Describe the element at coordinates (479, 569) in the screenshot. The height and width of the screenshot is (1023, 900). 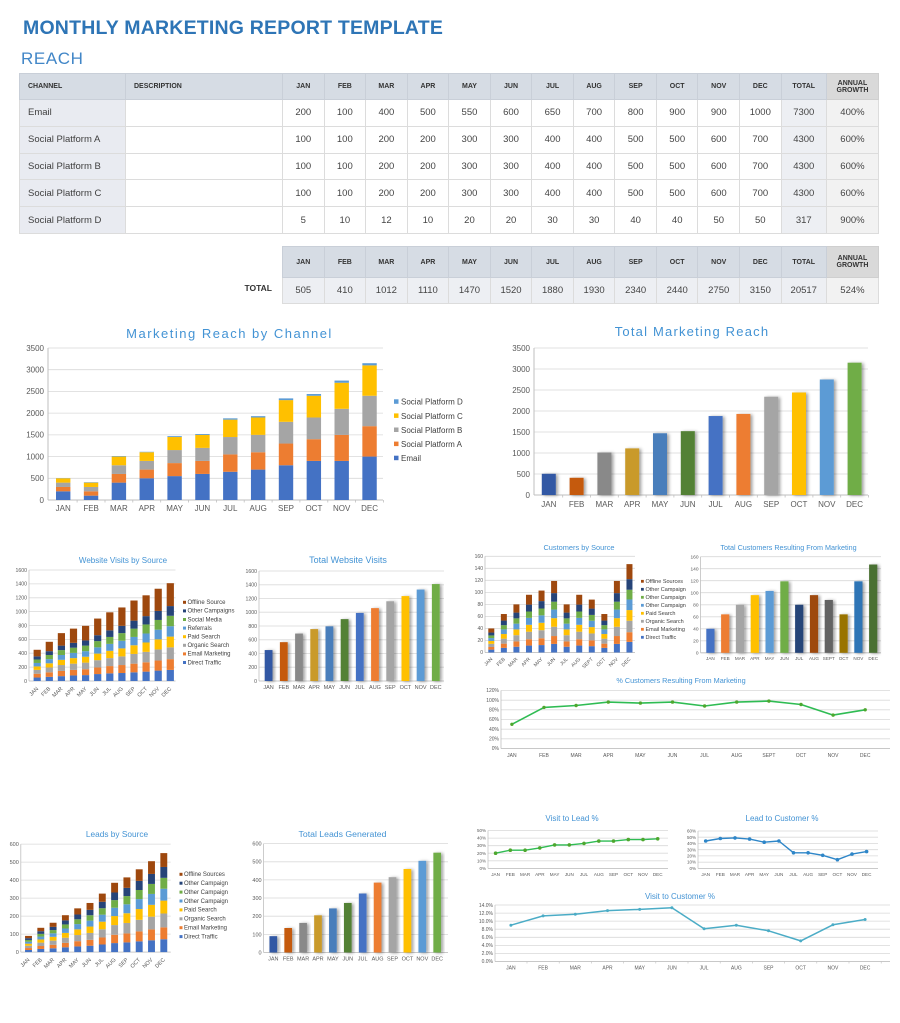
I see `svg-text: 140` at that location.